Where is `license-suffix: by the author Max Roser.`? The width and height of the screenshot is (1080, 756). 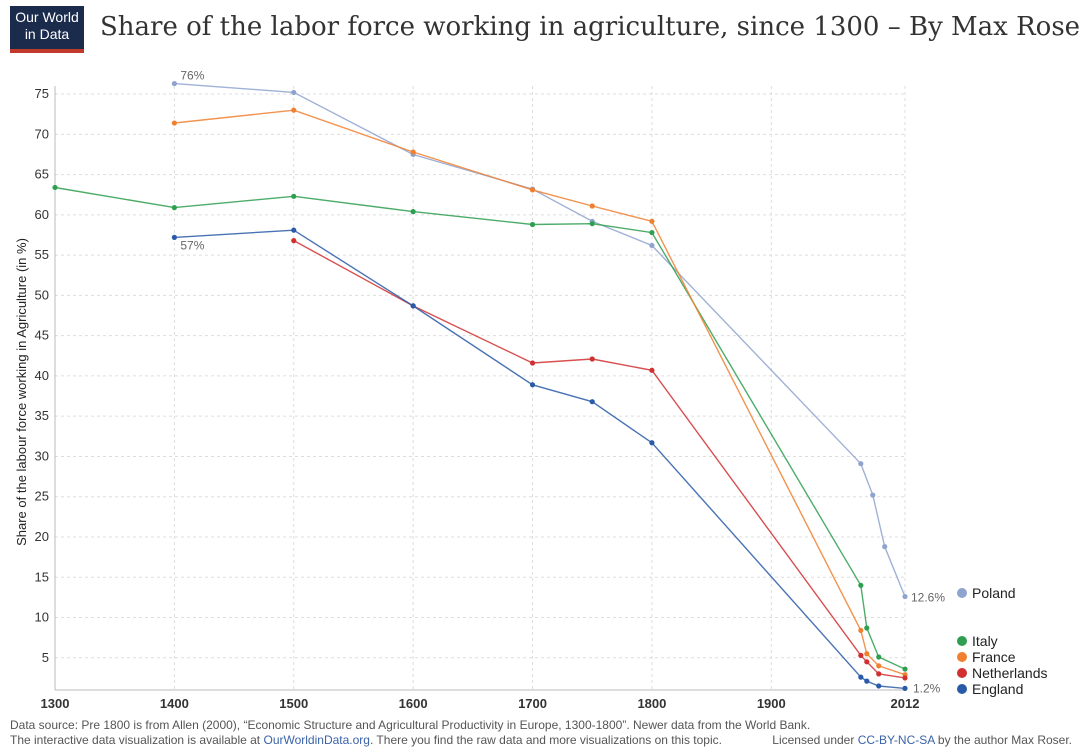
license-suffix: by the author Max Roser. is located at coordinates (1003, 740).